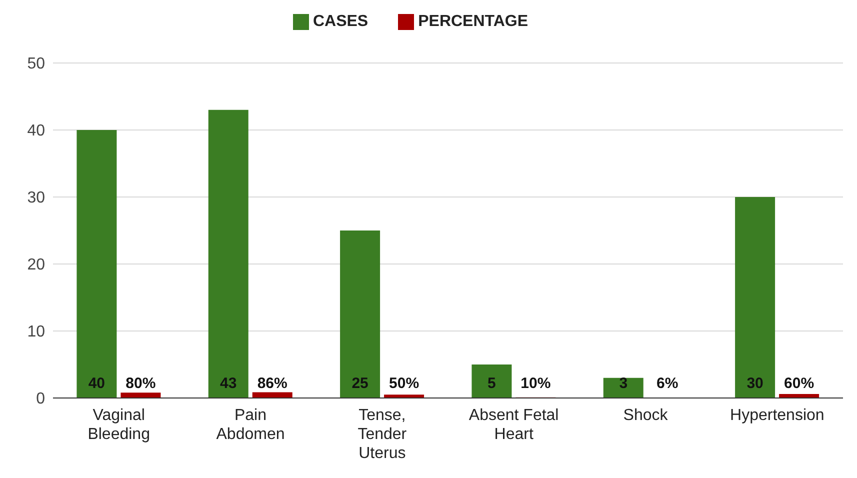  What do you see at coordinates (141, 383) in the screenshot?
I see `data-label: 80%` at bounding box center [141, 383].